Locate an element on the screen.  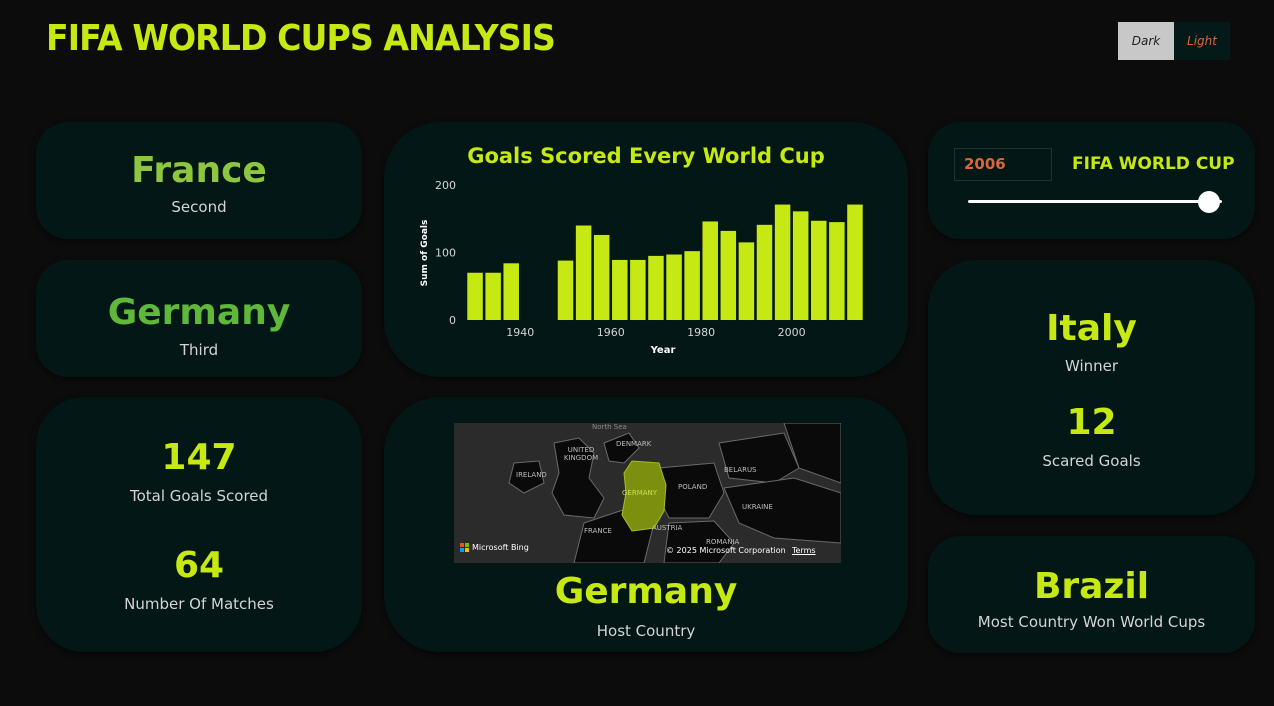
matches-label: Number Of Matches is located at coordinates (199, 604).